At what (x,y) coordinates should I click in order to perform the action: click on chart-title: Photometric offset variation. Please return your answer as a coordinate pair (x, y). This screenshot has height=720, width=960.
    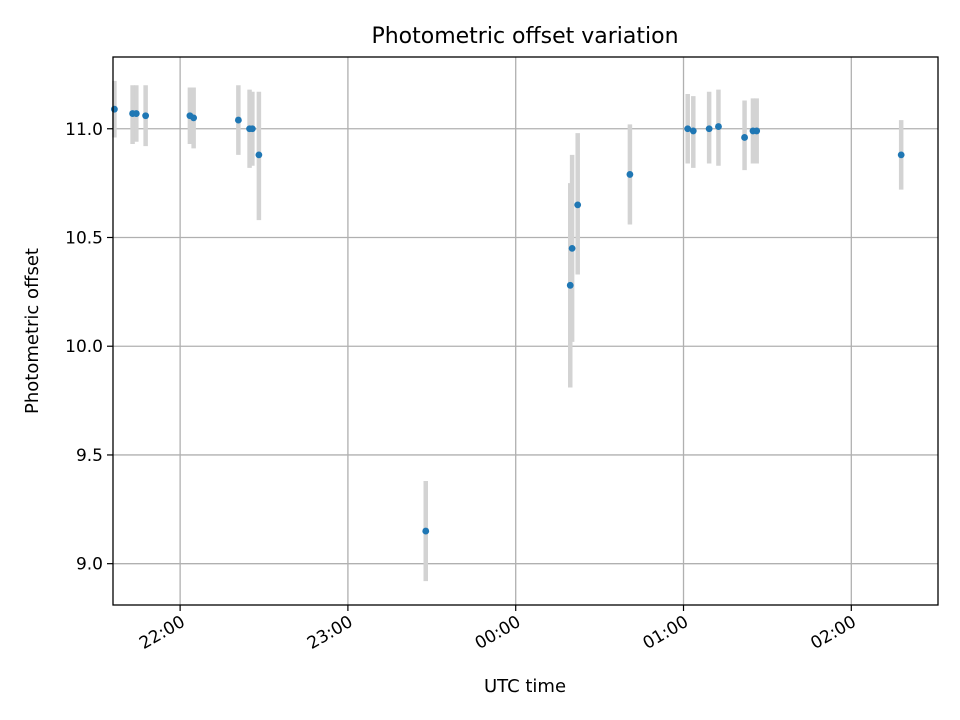
    Looking at the image, I should click on (524, 36).